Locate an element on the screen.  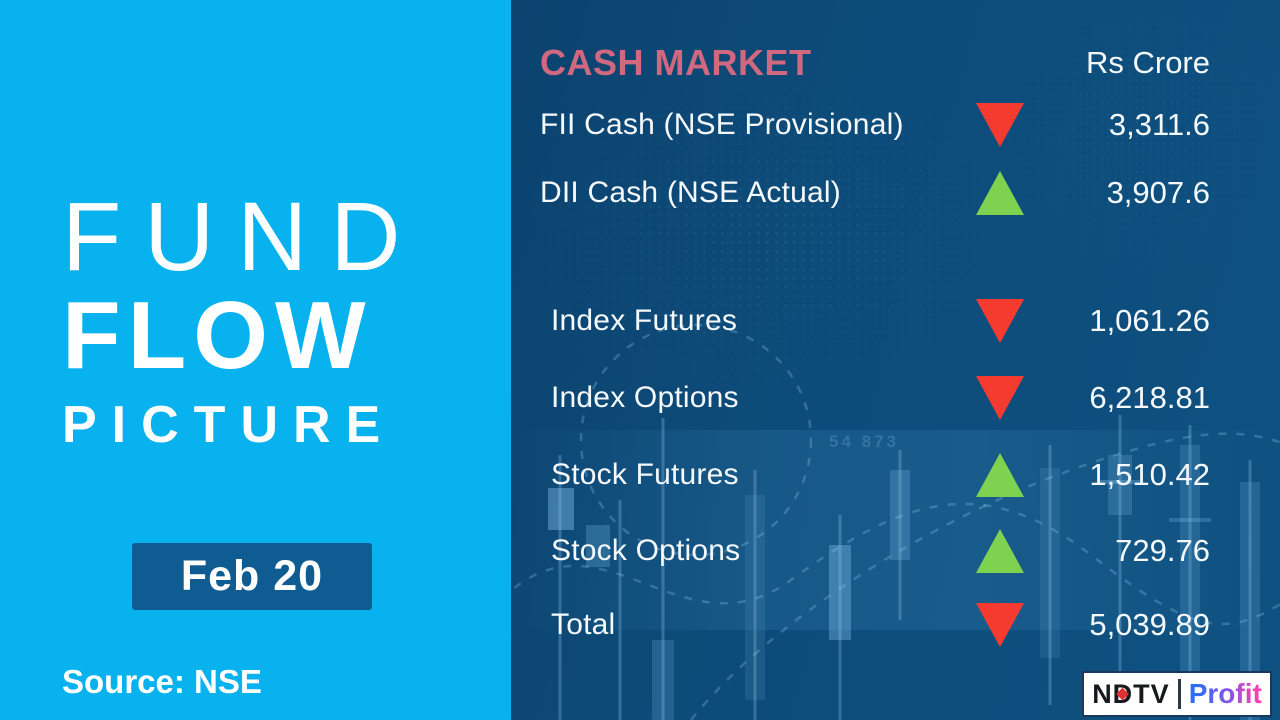
row-label: Total is located at coordinates (583, 624).